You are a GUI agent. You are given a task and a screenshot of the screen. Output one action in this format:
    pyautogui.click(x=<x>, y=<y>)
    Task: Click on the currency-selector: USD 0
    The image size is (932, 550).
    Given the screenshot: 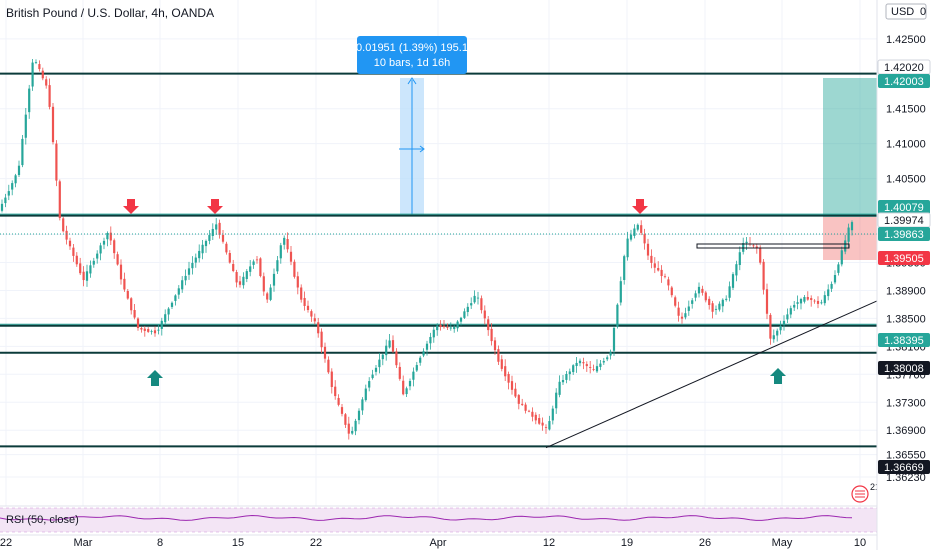 What is the action you would take?
    pyautogui.click(x=906, y=11)
    